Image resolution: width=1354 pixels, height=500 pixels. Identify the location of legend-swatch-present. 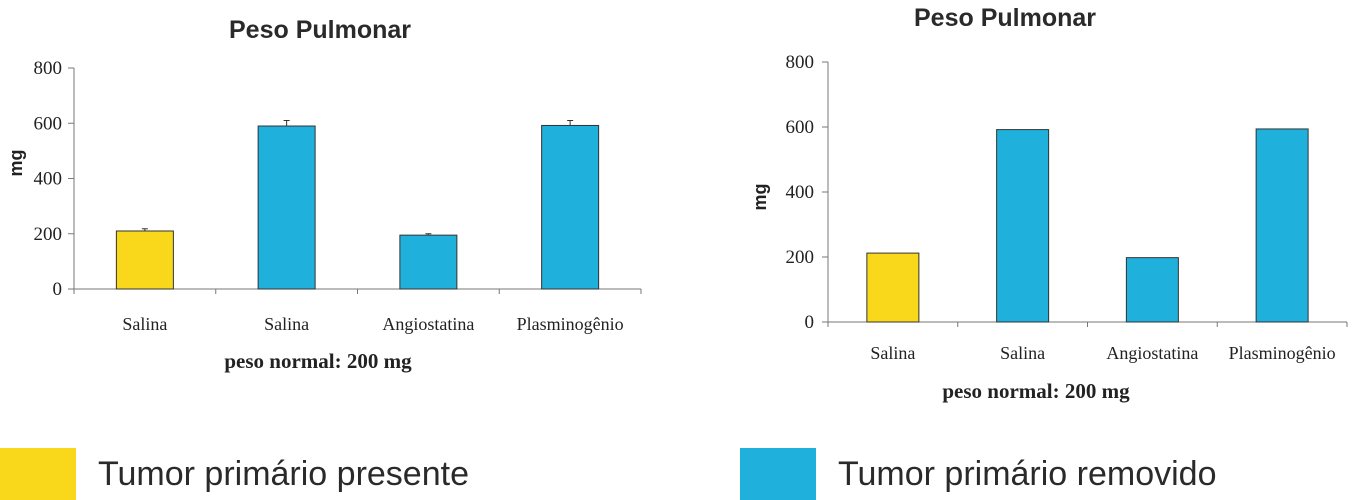
(38, 474).